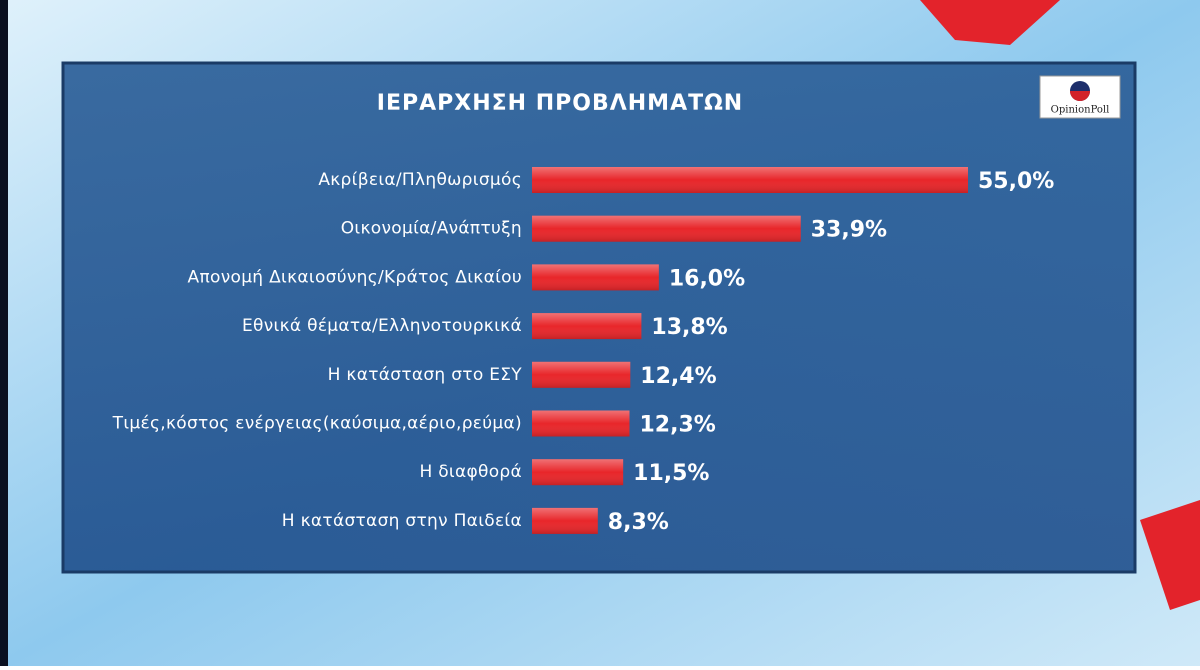 The width and height of the screenshot is (1200, 670). What do you see at coordinates (382, 326) in the screenshot?
I see `category-label: Εθνικά θέματα/Ελληνοτουρκικά` at bounding box center [382, 326].